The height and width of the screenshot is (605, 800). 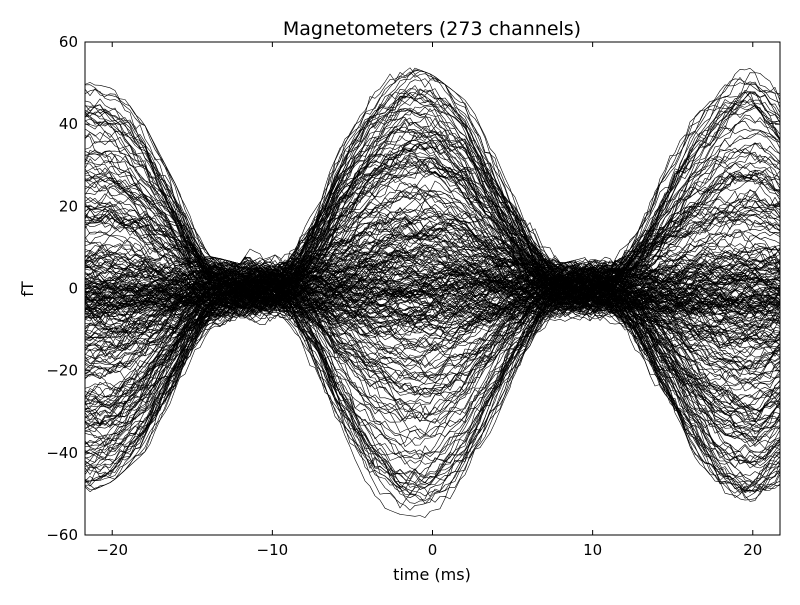 I want to click on y-tick-label: −20, so click(x=62, y=371).